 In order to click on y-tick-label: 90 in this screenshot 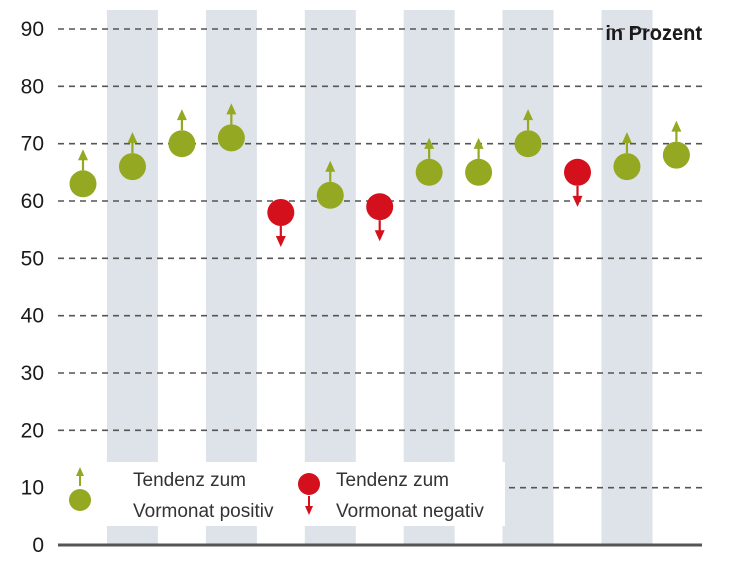, I will do `click(32, 29)`.